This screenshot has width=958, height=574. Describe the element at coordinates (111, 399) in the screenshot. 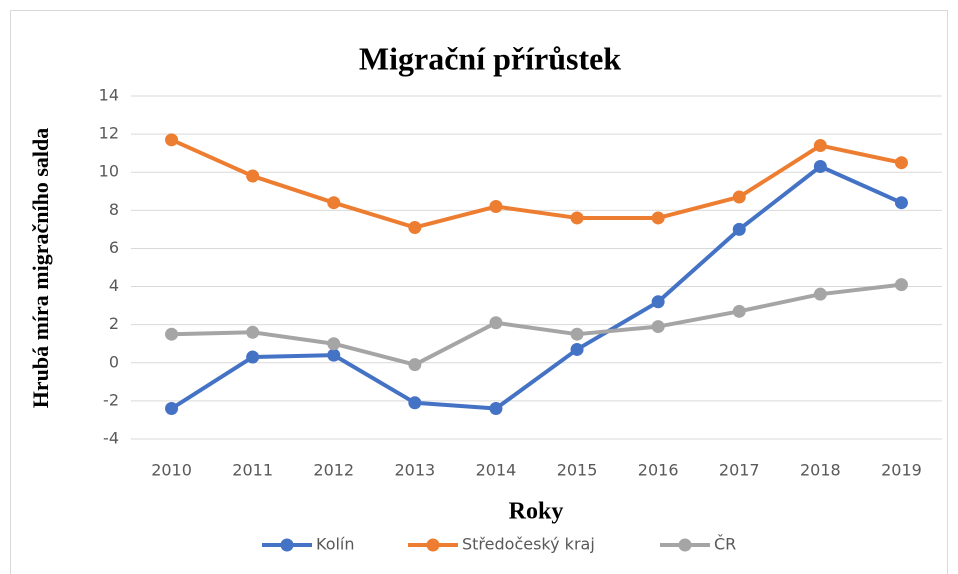

I see `y-tick-label: -2` at that location.